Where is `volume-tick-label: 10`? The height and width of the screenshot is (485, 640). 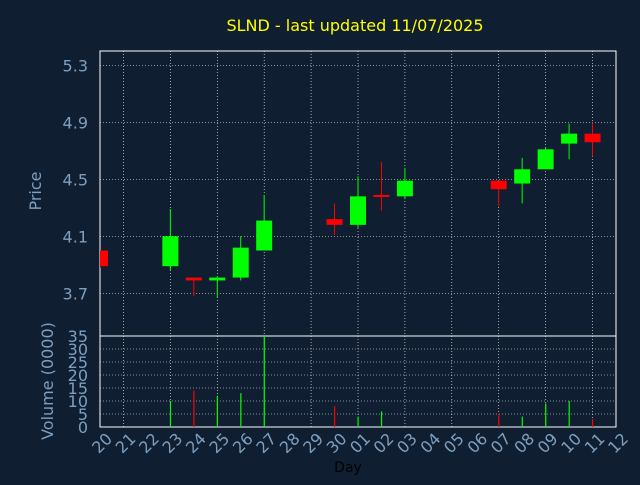 volume-tick-label: 10 is located at coordinates (78, 401).